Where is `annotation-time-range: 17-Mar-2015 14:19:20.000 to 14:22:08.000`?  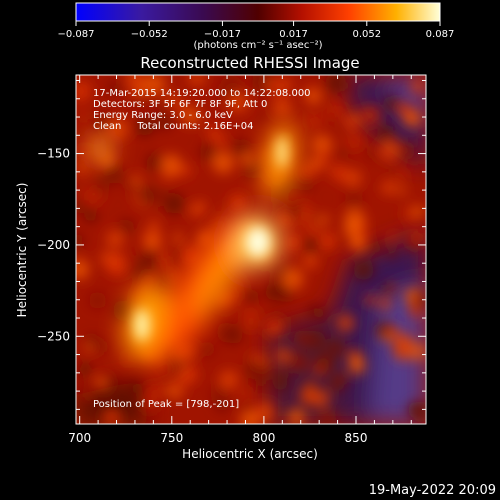 annotation-time-range: 17-Mar-2015 14:19:20.000 to 14:22:08.000 is located at coordinates (202, 93).